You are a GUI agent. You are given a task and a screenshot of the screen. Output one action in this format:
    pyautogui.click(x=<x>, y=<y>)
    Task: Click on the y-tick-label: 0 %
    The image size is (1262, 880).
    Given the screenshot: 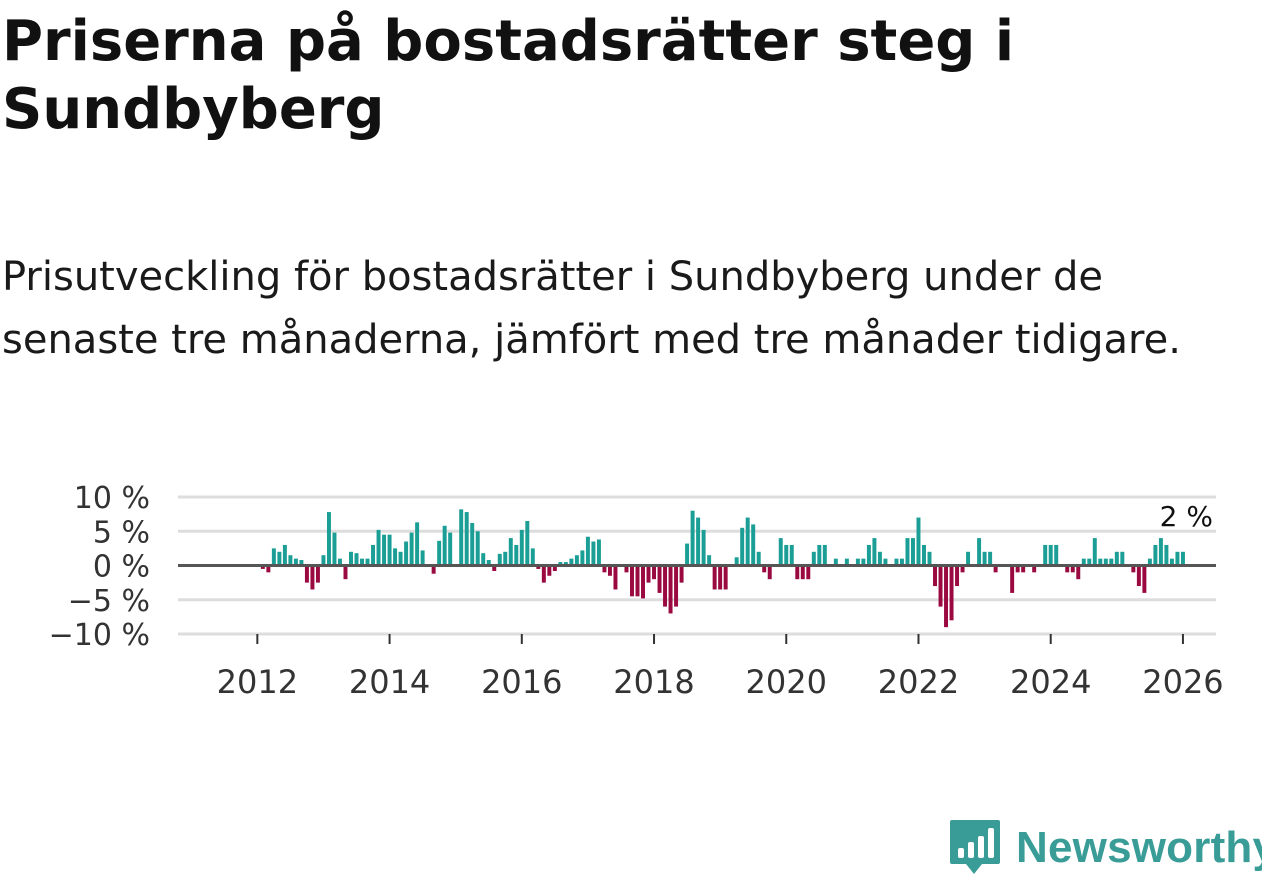 What is the action you would take?
    pyautogui.click(x=121, y=567)
    